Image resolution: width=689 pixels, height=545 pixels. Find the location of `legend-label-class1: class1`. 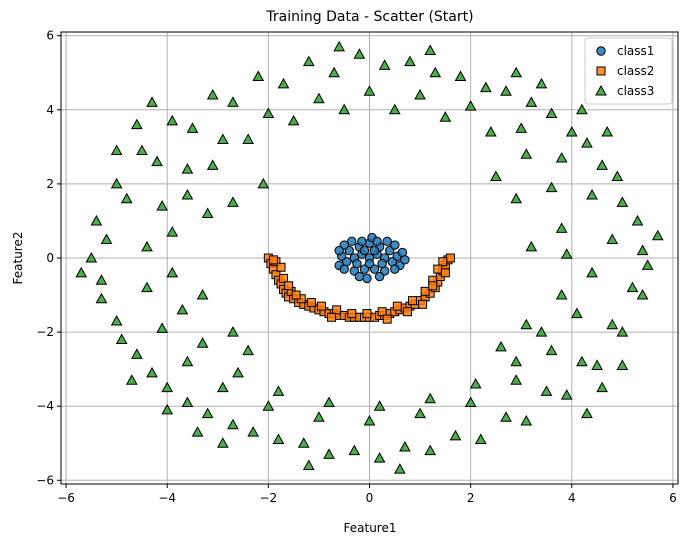

legend-label-class1: class1 is located at coordinates (635, 51).